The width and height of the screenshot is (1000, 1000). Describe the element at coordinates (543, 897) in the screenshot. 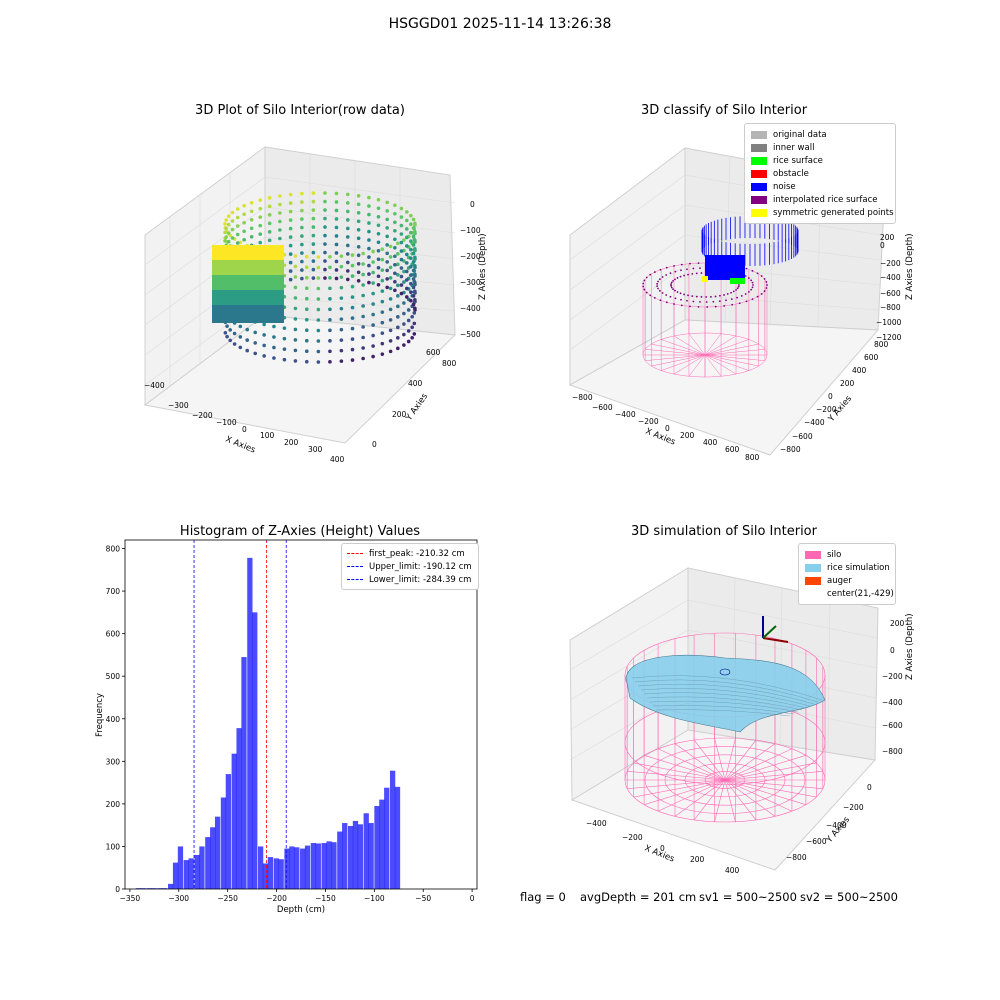

I see `footer-flag: flag = 0` at that location.